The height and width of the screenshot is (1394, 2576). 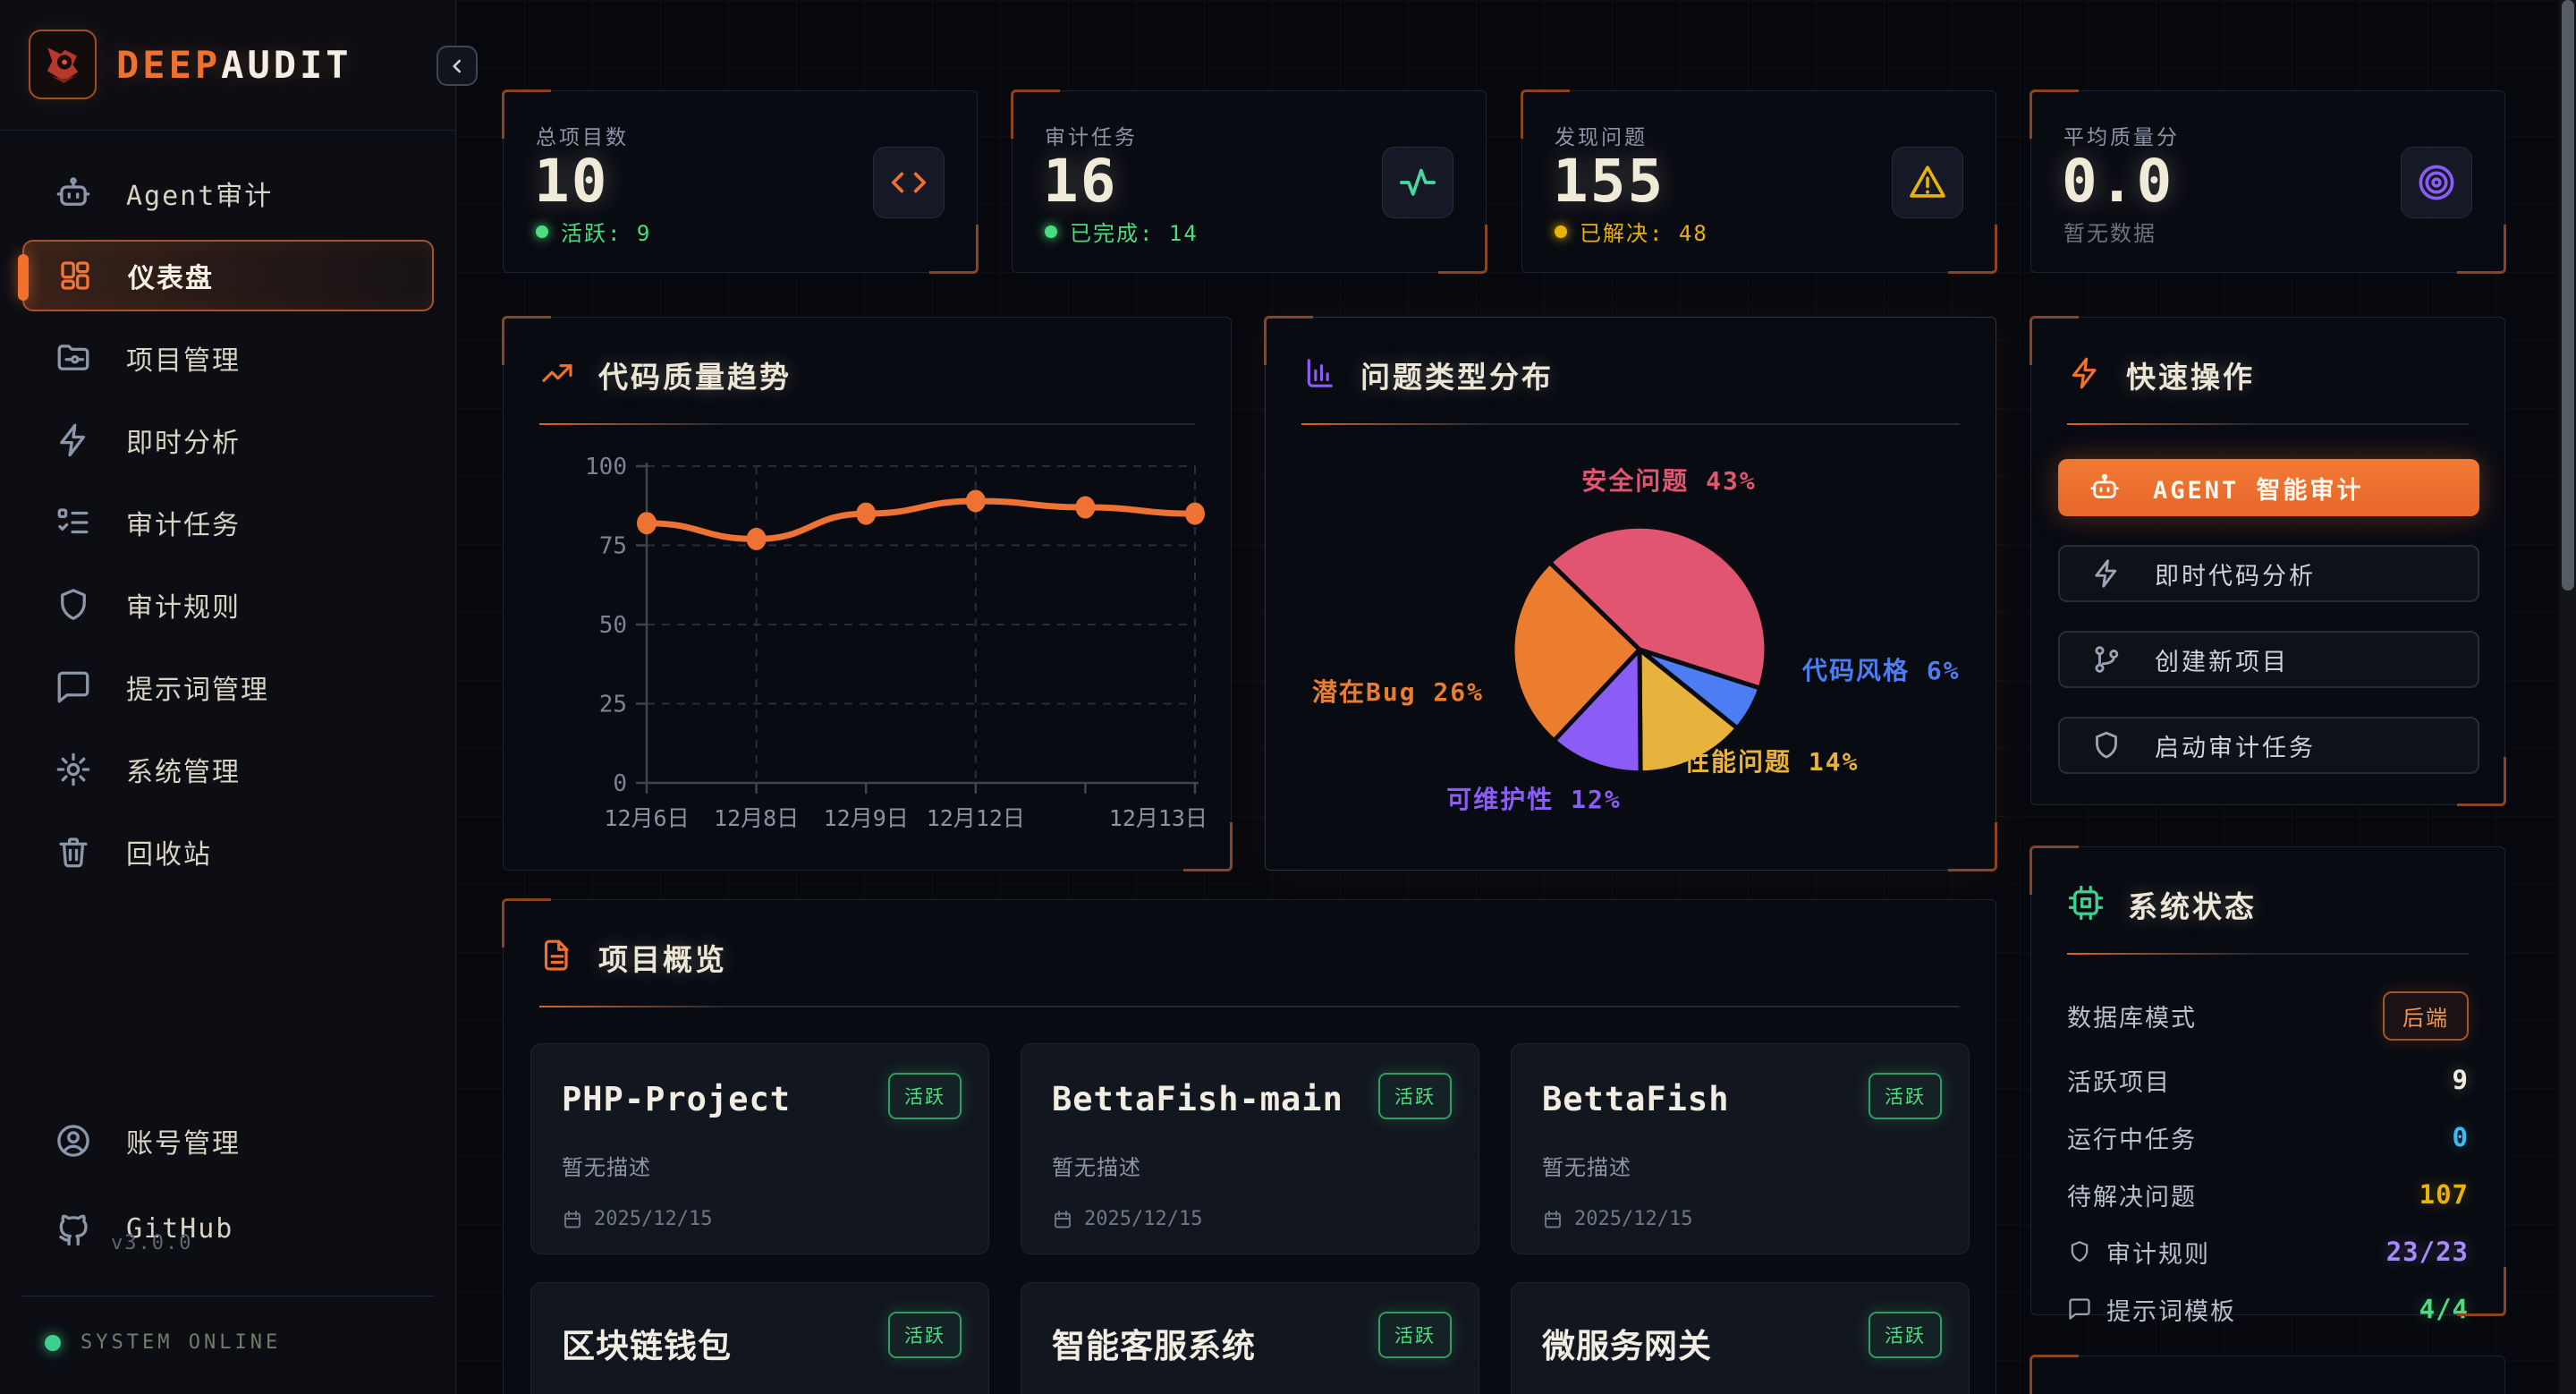 I want to click on sidebar-item-dashboard: 仪表盘, so click(x=226, y=275).